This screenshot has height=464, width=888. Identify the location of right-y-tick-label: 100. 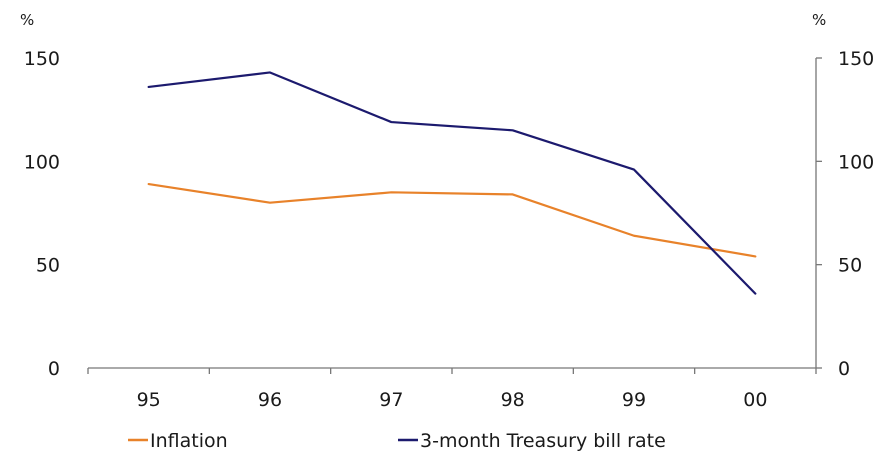
(856, 162).